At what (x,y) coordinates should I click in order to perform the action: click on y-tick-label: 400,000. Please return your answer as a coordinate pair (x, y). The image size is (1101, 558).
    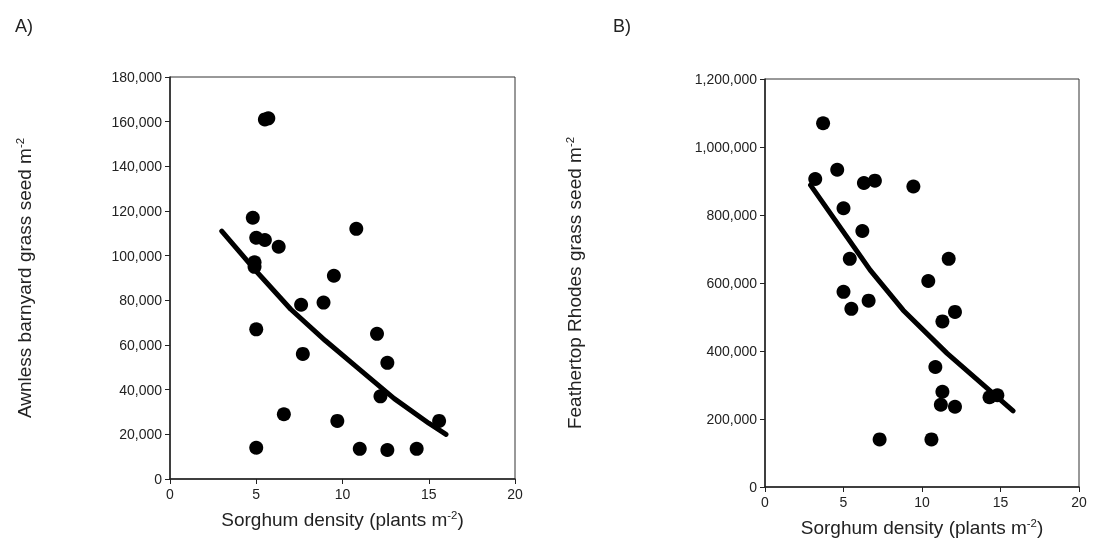
    Looking at the image, I should click on (732, 351).